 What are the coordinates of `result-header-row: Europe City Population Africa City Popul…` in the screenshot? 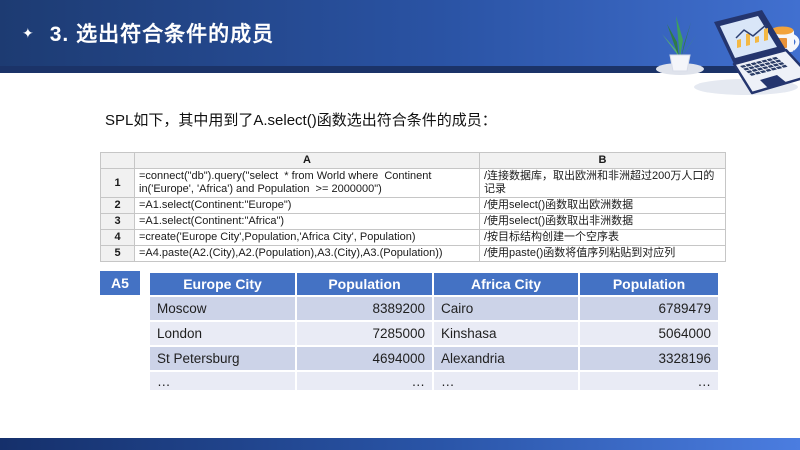 It's located at (434, 284).